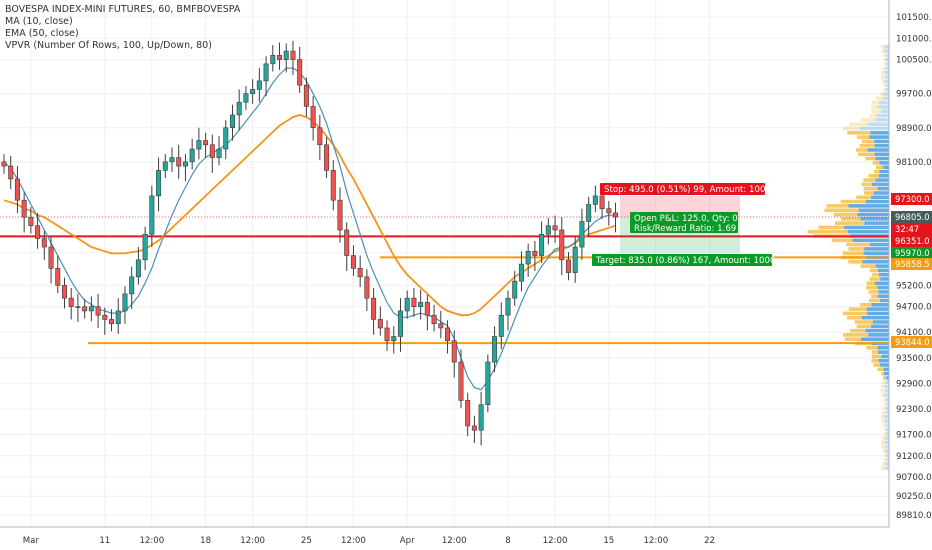 This screenshot has width=932, height=550. Describe the element at coordinates (912, 241) in the screenshot. I see `price-tag-text: 96351.0` at that location.